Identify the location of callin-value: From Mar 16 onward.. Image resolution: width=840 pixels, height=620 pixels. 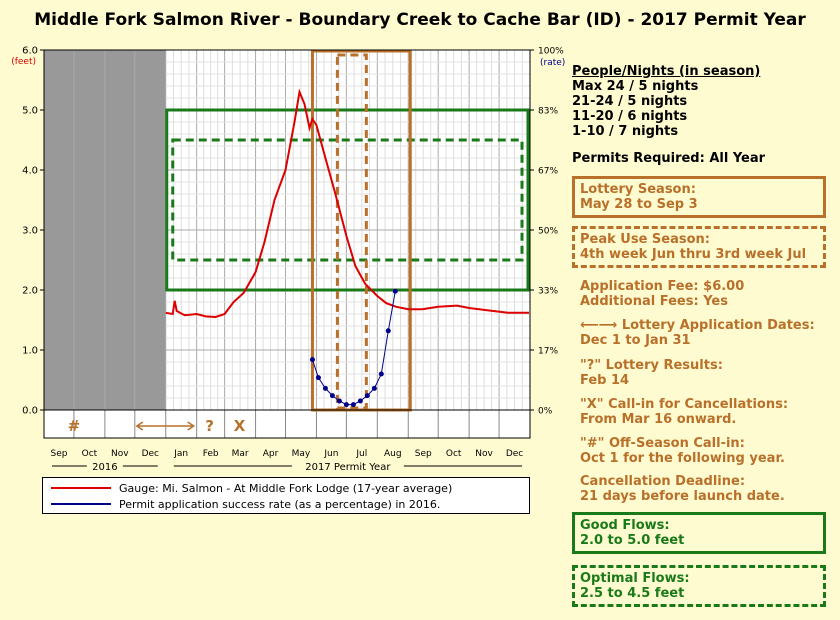
(658, 419).